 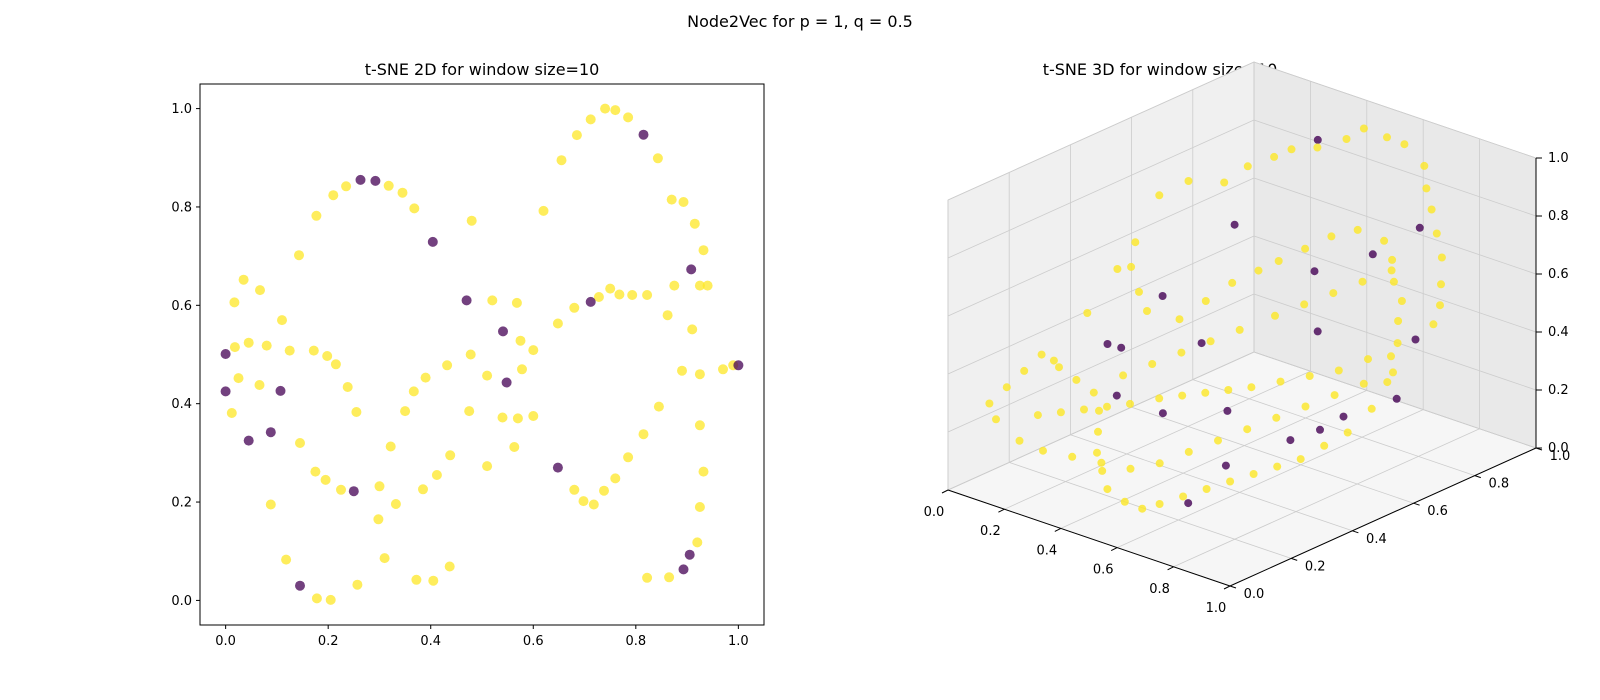 What do you see at coordinates (800, 21) in the screenshot?
I see `figure-suptitle: Node2Vec for p = 1, q = 0.5` at bounding box center [800, 21].